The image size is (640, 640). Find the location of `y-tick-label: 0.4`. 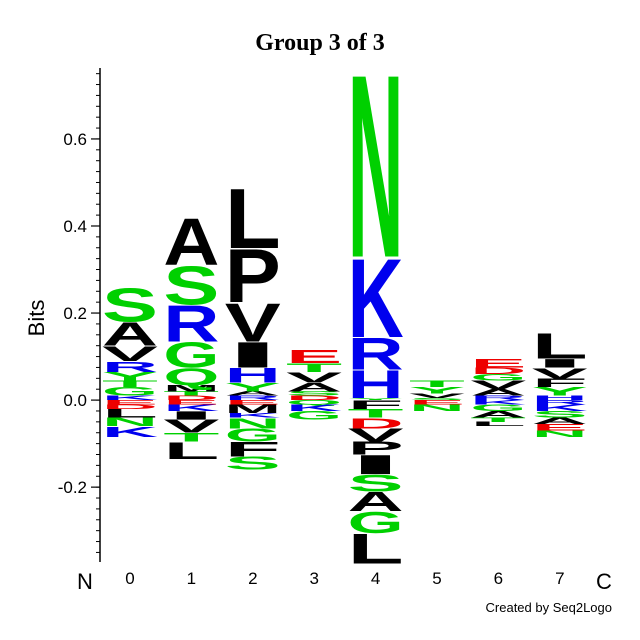

y-tick-label: 0.4 is located at coordinates (75, 226).